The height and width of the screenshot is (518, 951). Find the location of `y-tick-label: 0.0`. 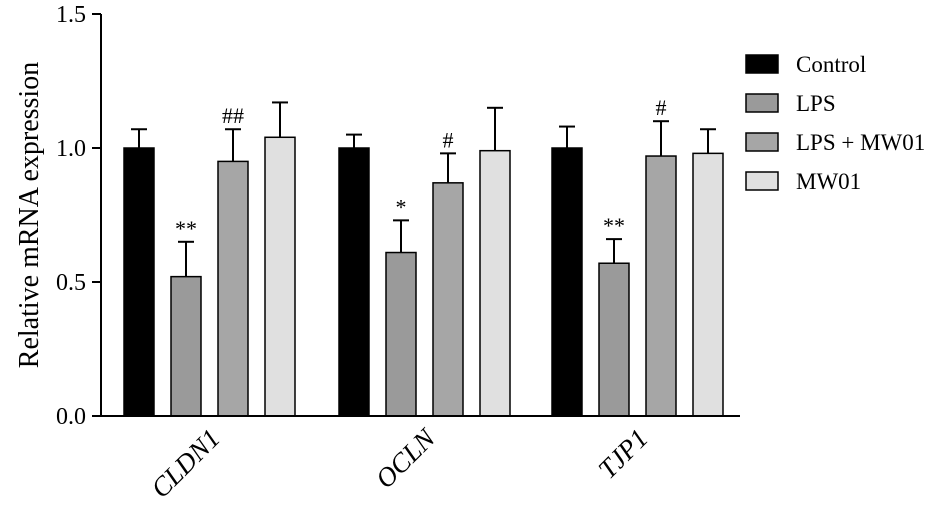

y-tick-label: 0.0 is located at coordinates (71, 417).